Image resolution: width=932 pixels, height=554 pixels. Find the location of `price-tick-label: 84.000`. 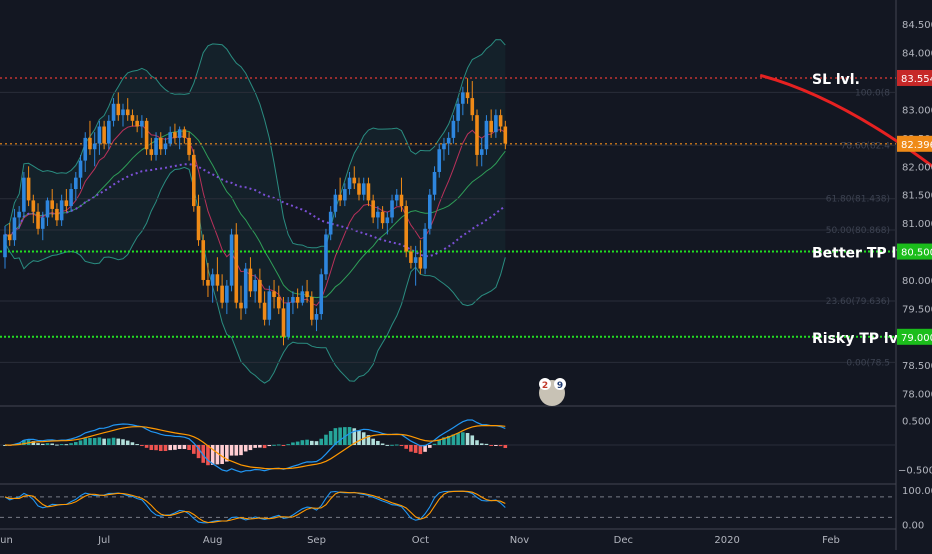

price-tick-label: 84.000 is located at coordinates (917, 54).